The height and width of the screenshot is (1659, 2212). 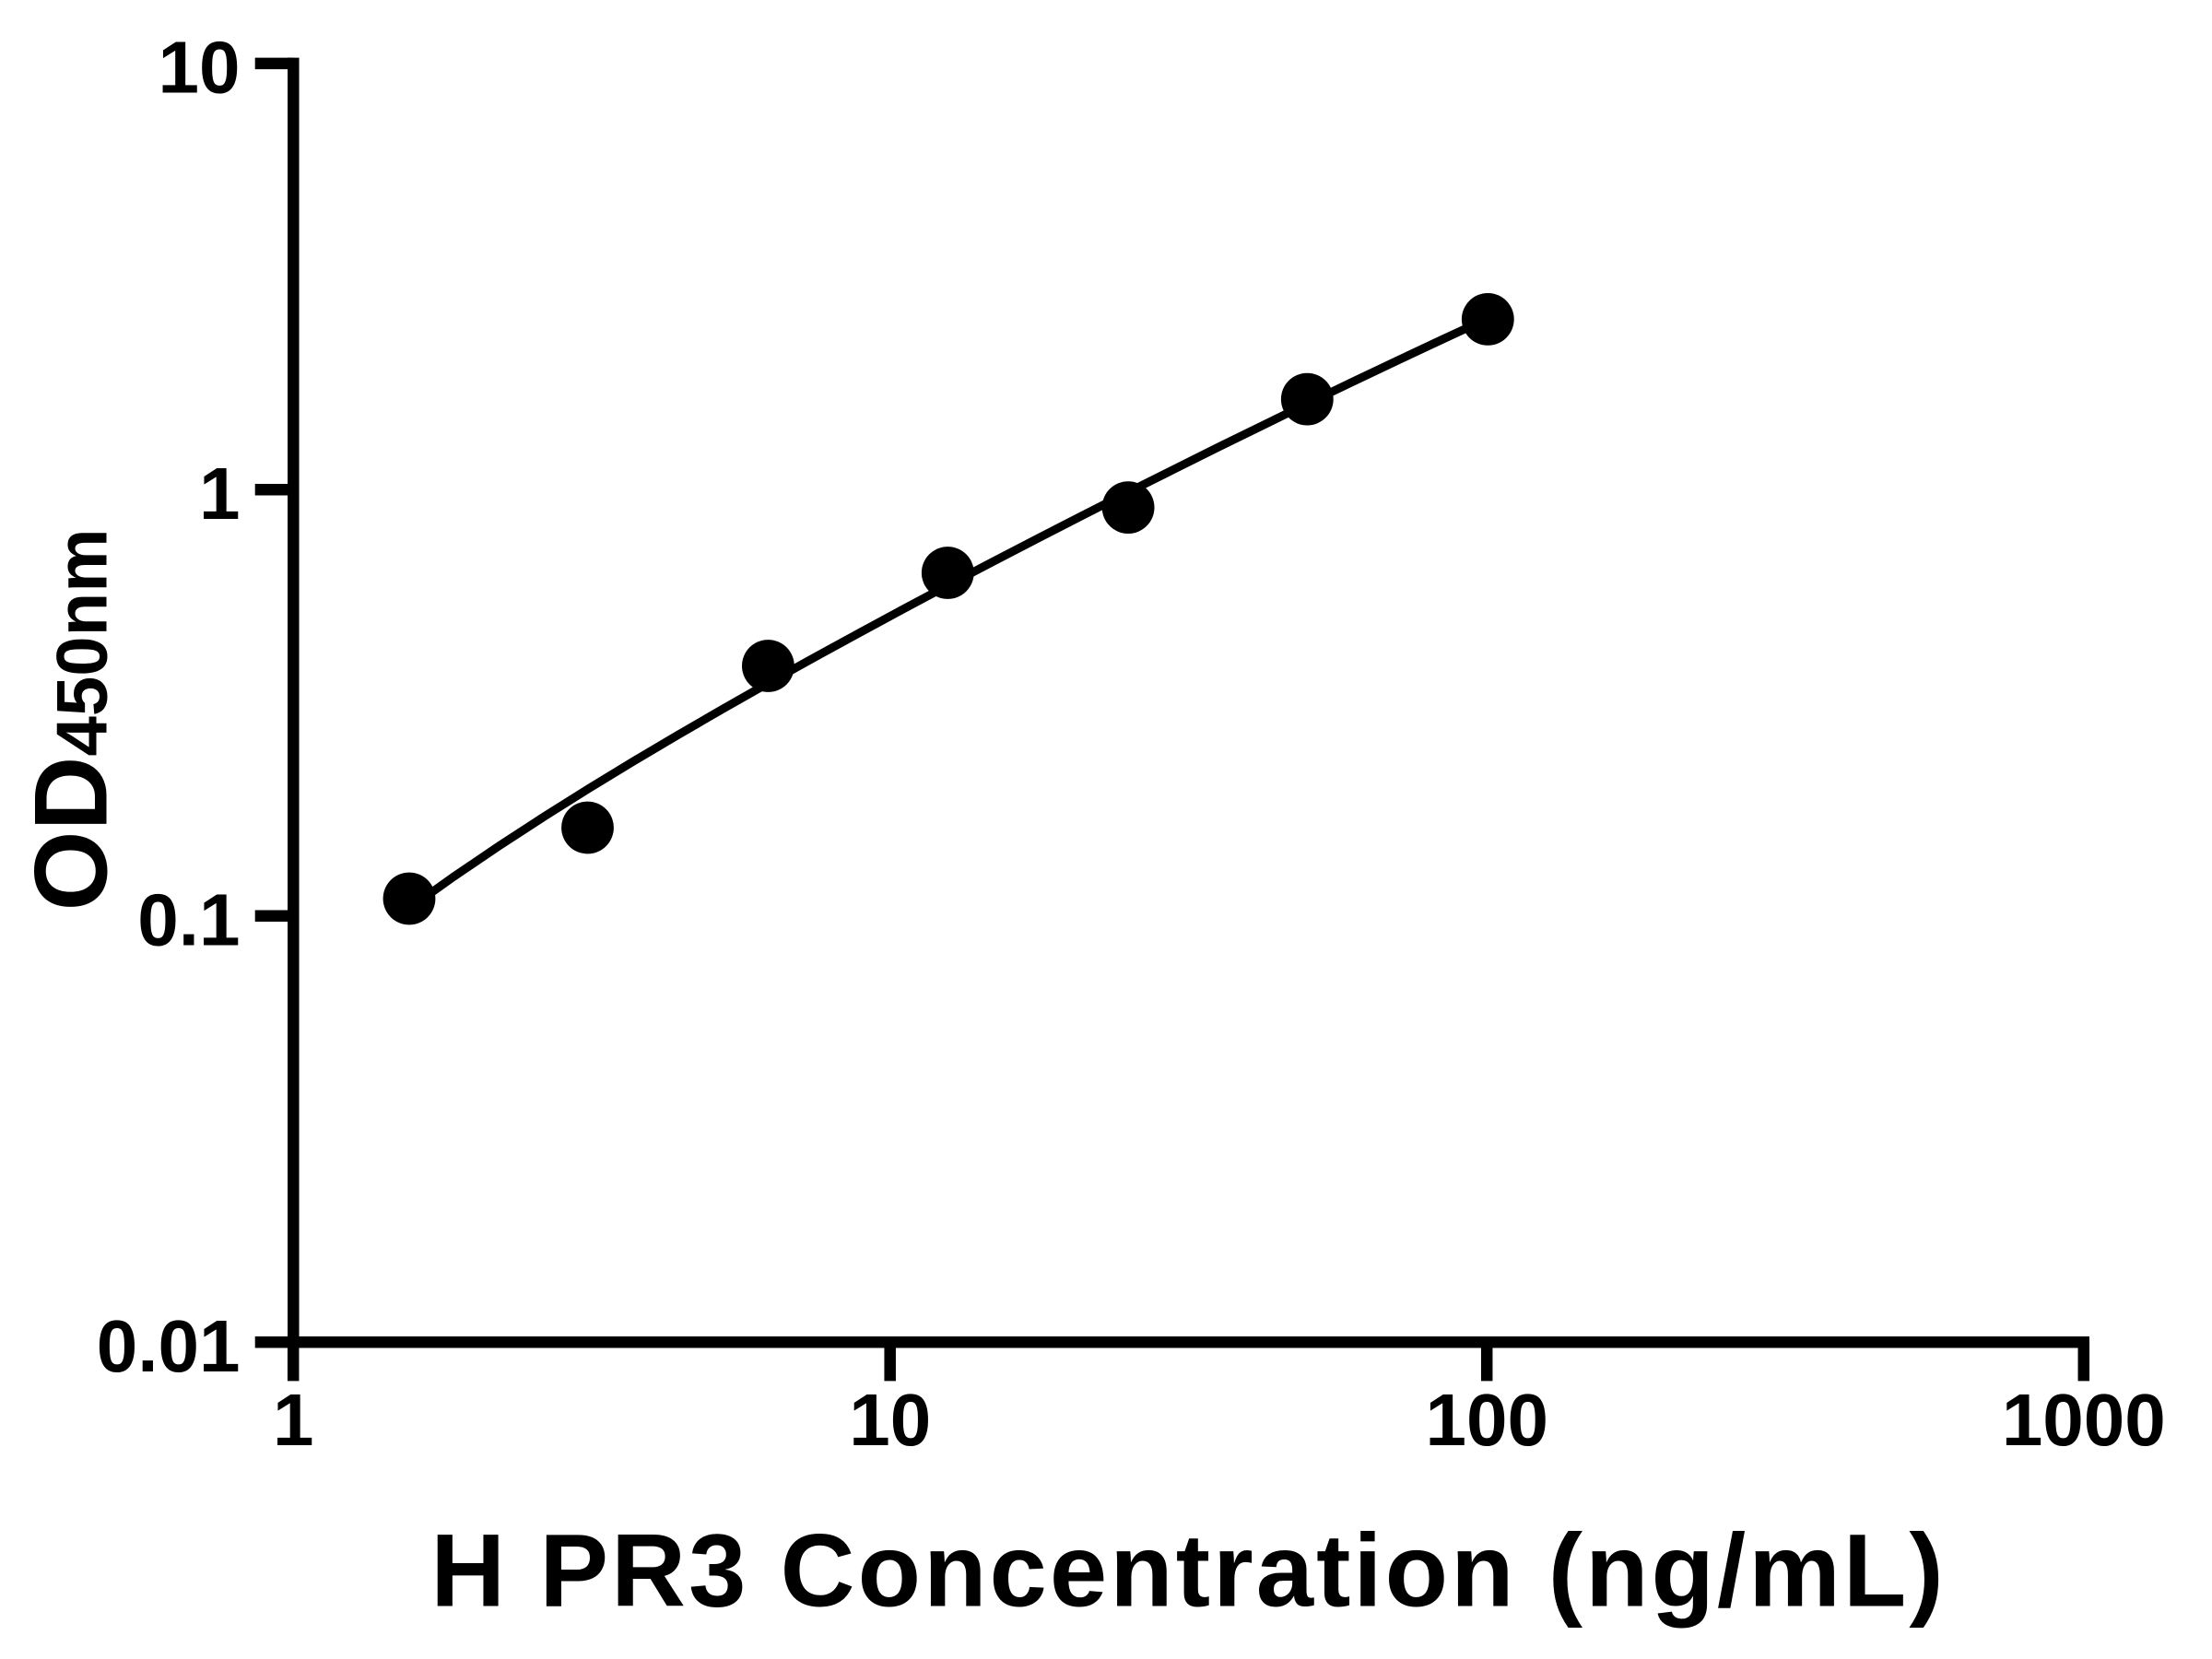 What do you see at coordinates (1188, 1570) in the screenshot?
I see `svg-text: H PR3 Concentration (ng/mL)` at bounding box center [1188, 1570].